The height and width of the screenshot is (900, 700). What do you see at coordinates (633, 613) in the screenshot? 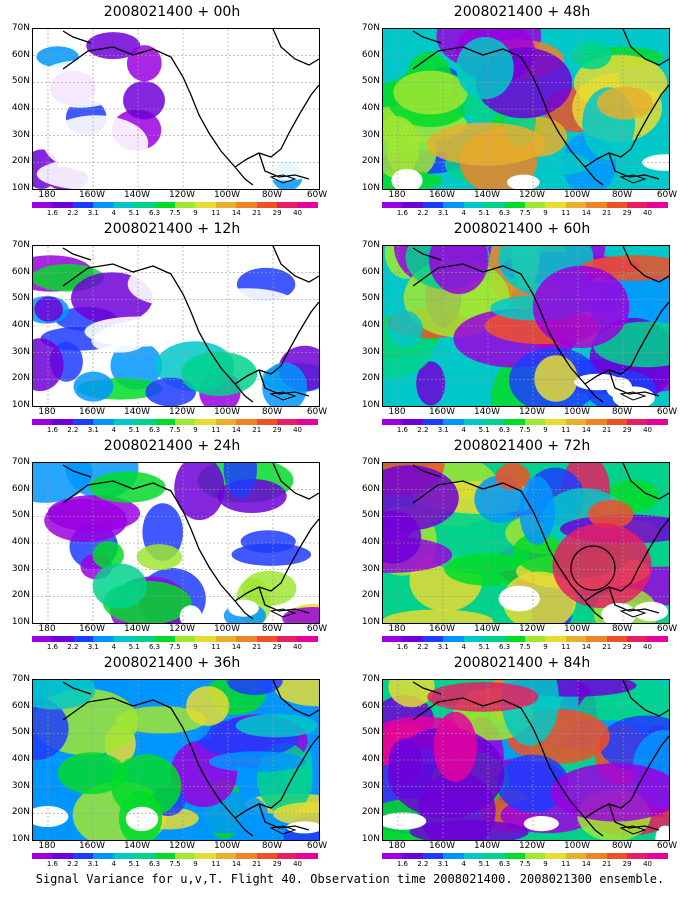
I see `caribbean-islands` at bounding box center [633, 613].